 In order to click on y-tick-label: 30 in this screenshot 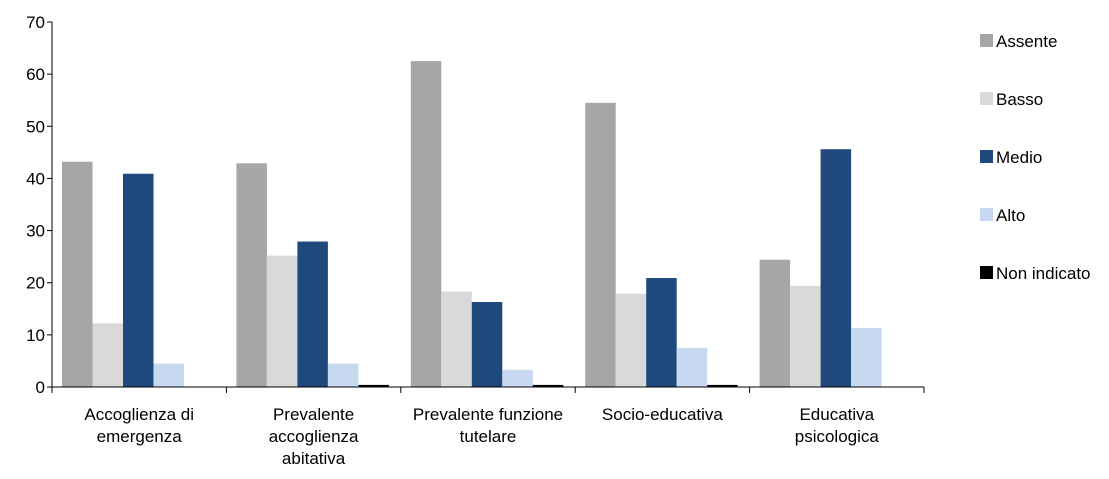, I will do `click(35, 231)`.